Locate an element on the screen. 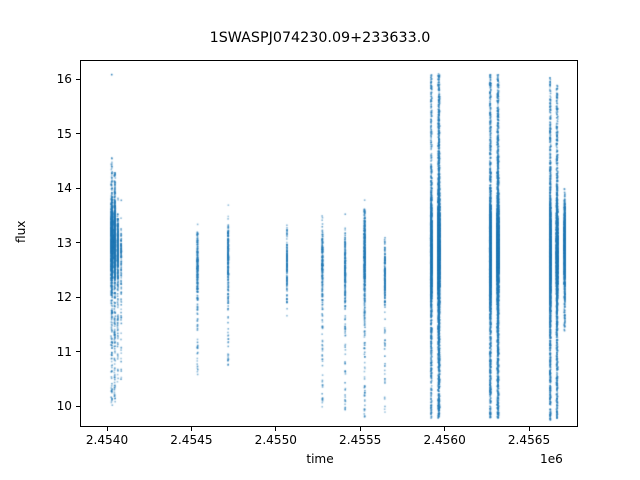 The height and width of the screenshot is (480, 640). y-tick-label: 14 is located at coordinates (64, 188).